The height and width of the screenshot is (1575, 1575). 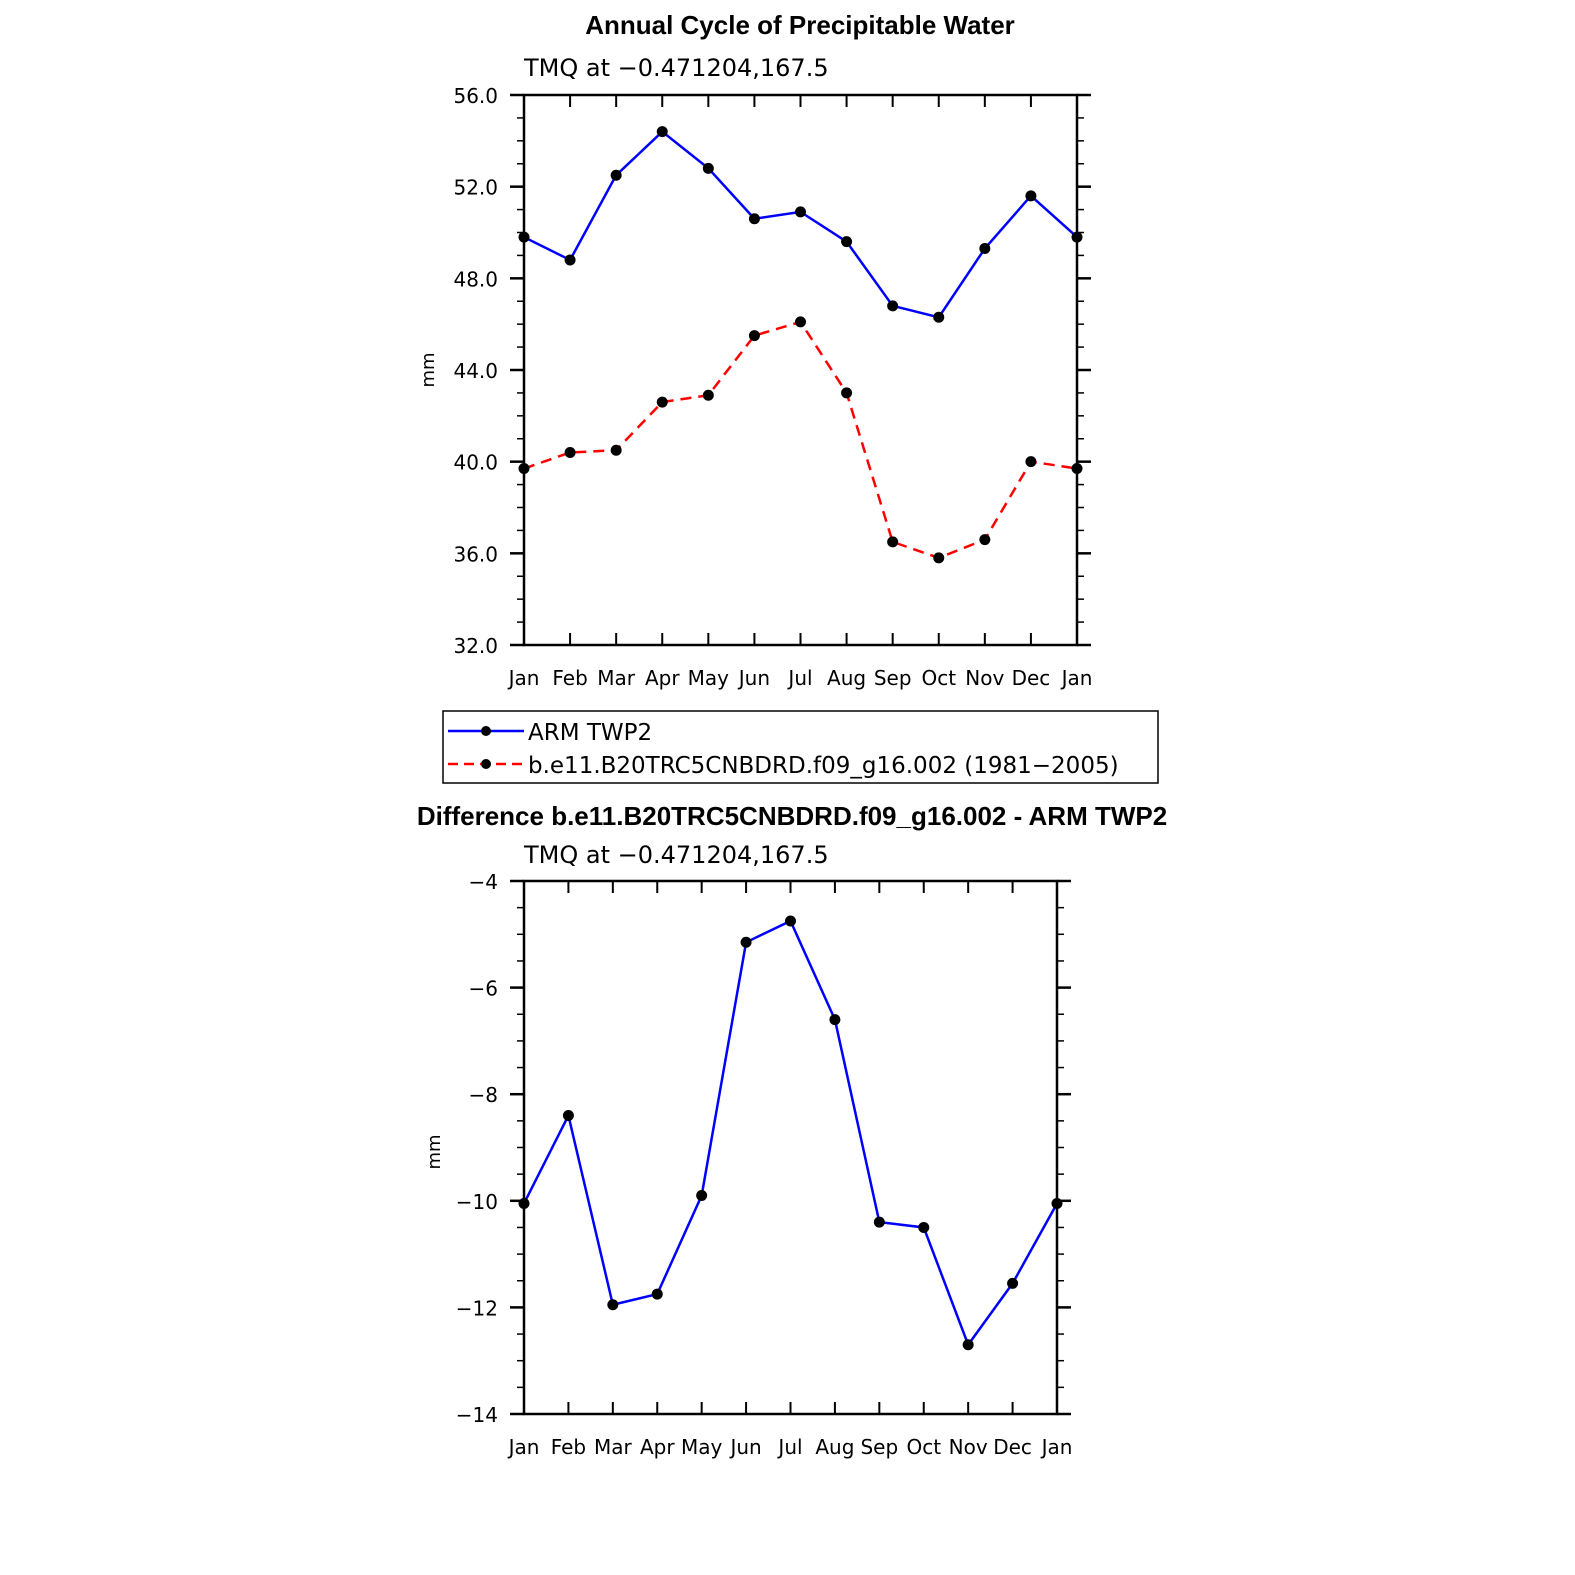 I want to click on chart2-xtick-label: Feb, so click(x=568, y=1447).